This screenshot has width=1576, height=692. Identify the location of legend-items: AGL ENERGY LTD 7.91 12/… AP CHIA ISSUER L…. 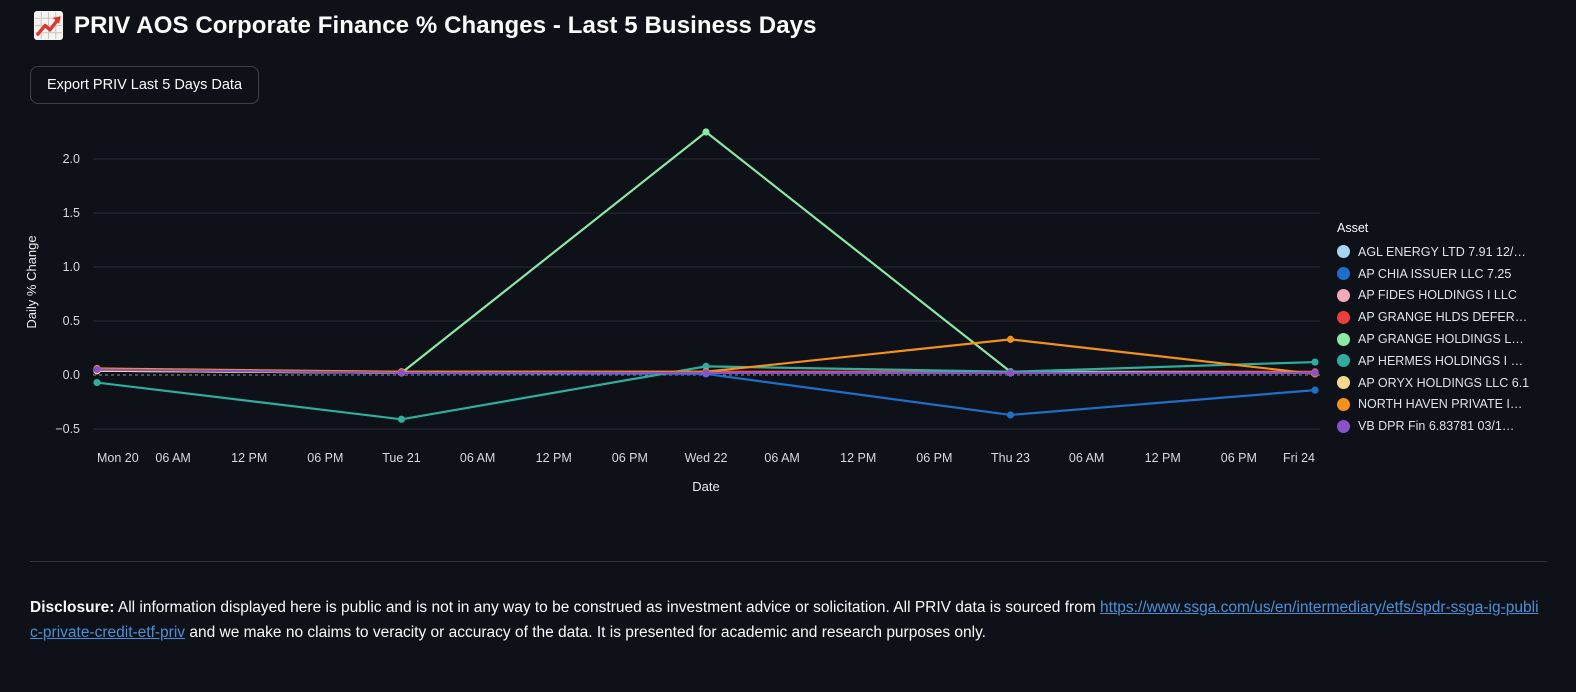
(1454, 339).